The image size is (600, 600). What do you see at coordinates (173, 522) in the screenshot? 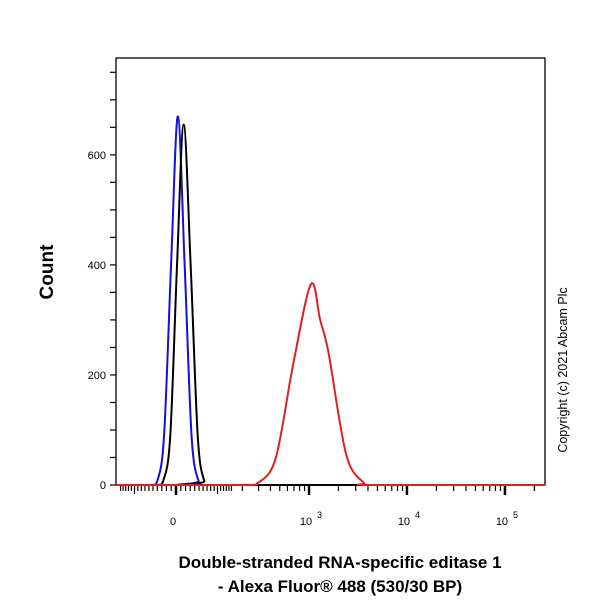
I see `x-tick-label: 0` at bounding box center [173, 522].